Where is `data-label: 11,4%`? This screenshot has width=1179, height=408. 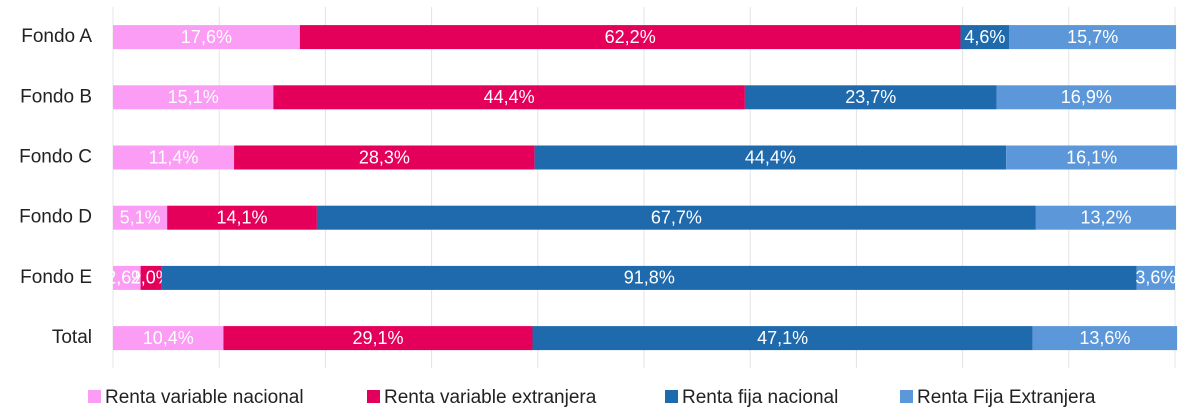
data-label: 11,4% is located at coordinates (174, 157).